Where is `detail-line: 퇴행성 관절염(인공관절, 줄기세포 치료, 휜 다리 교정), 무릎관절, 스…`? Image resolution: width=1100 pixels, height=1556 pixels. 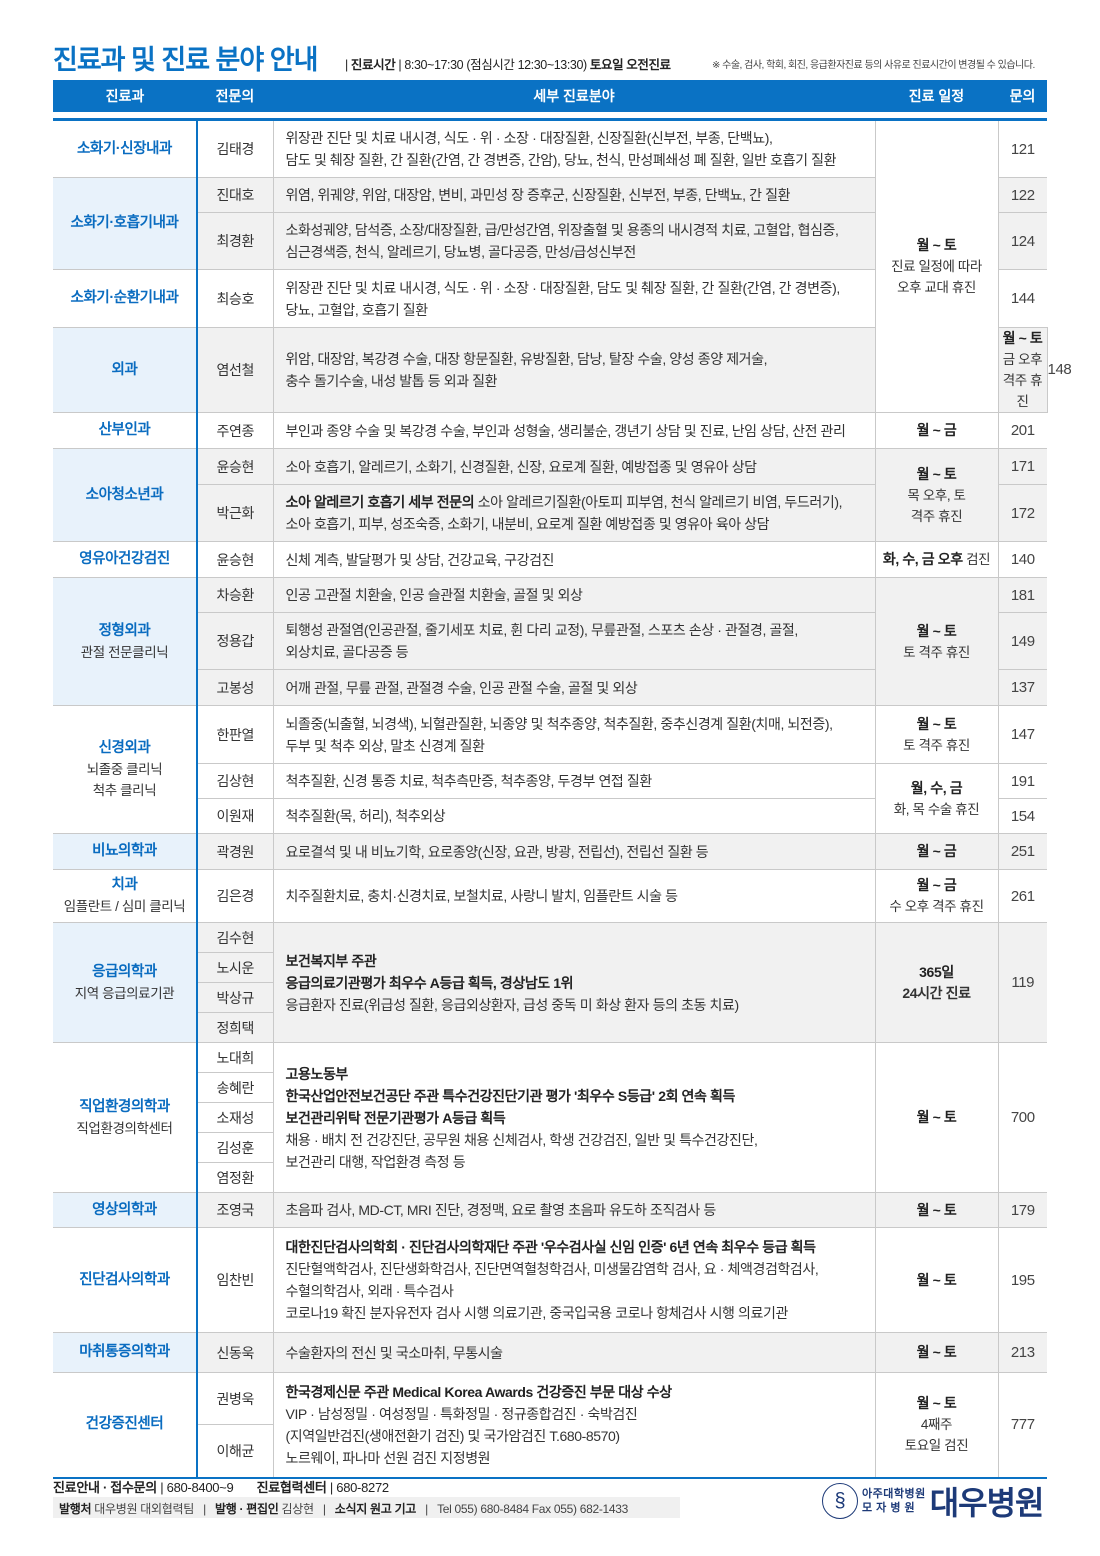 detail-line: 퇴행성 관절염(인공관절, 줄기세포 치료, 휜 다리 교정), 무릎관절, 스… is located at coordinates (542, 630).